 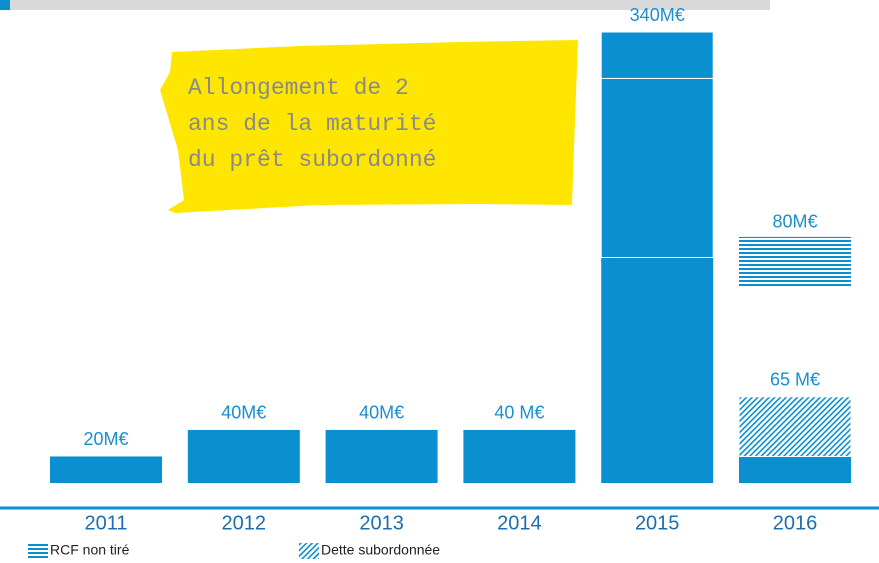 What do you see at coordinates (795, 523) in the screenshot?
I see `x-tick-label: 2016` at bounding box center [795, 523].